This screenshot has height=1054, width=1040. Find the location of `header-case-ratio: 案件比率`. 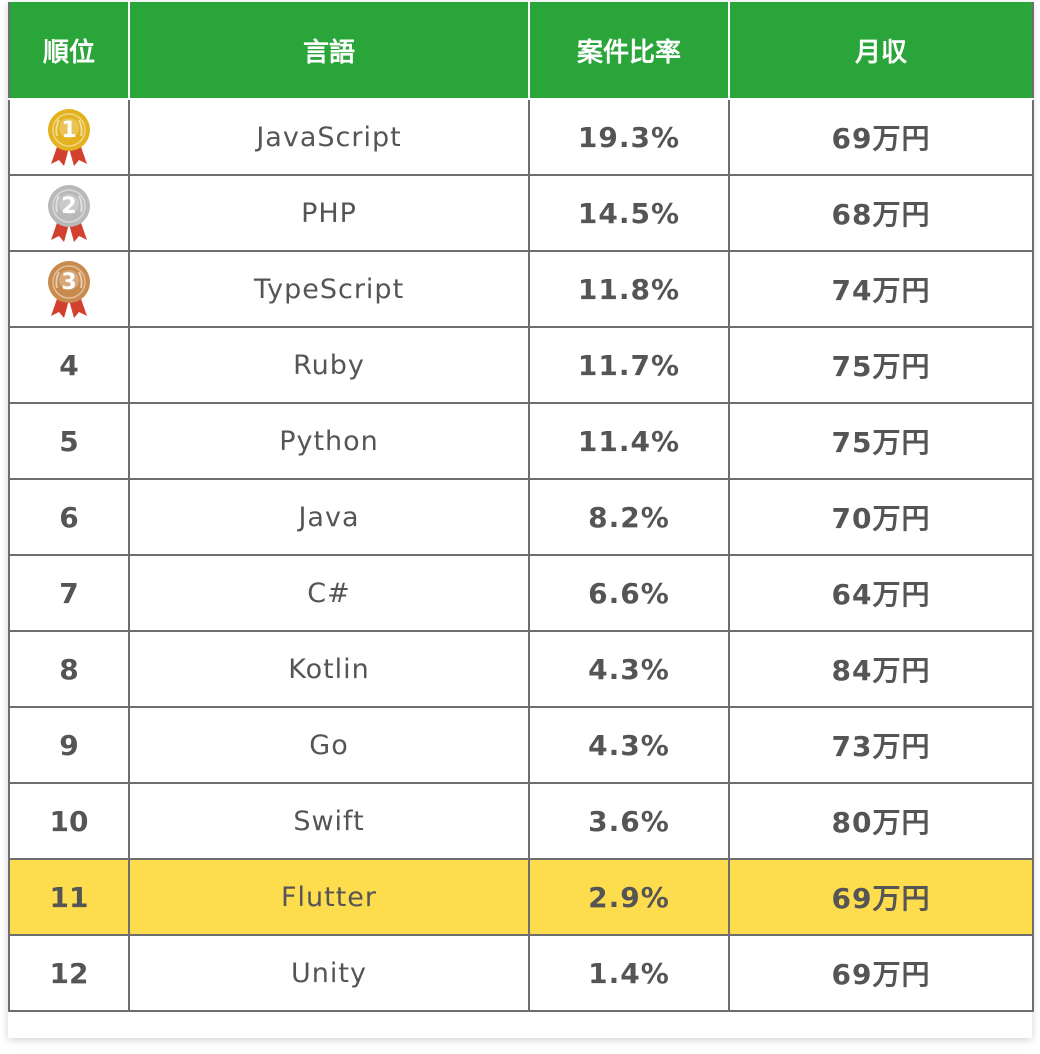

header-case-ratio: 案件比率 is located at coordinates (629, 51).